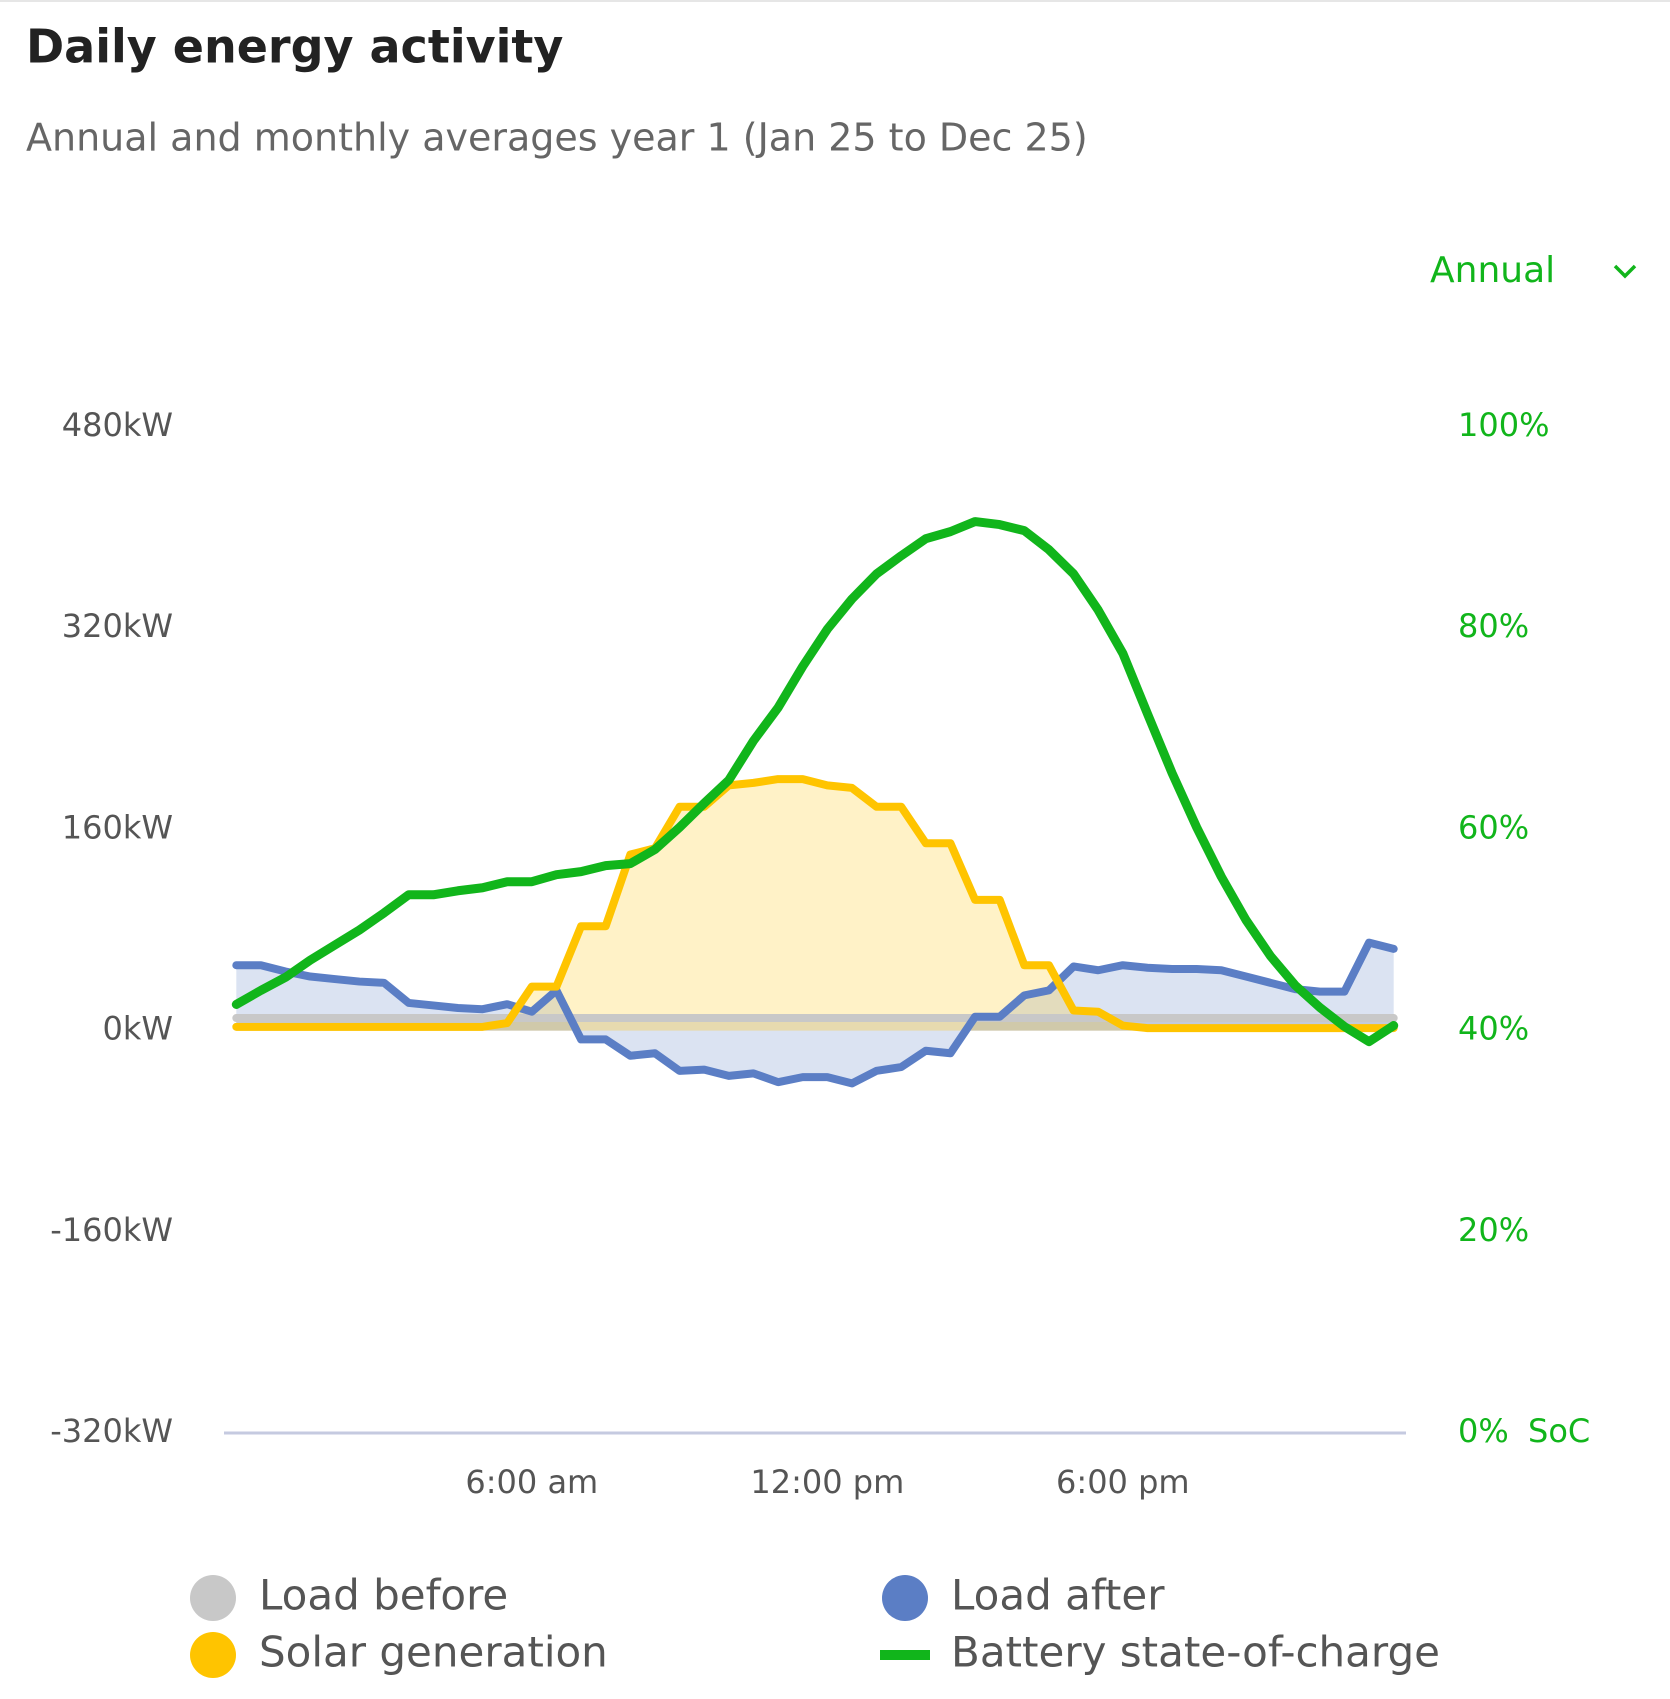 This screenshot has height=1699, width=1670. What do you see at coordinates (1559, 1431) in the screenshot?
I see `y2-axis-label: SoC` at bounding box center [1559, 1431].